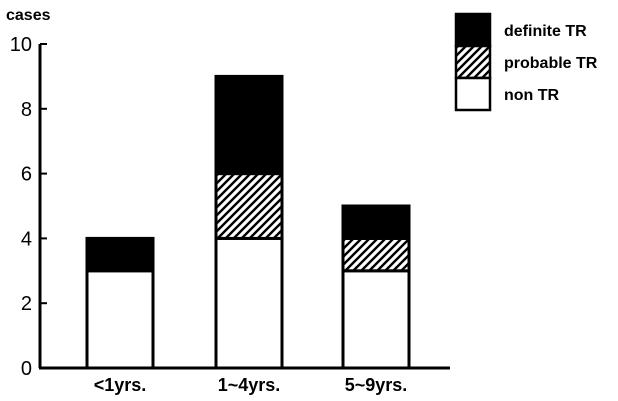 The image size is (618, 401). Describe the element at coordinates (551, 63) in the screenshot. I see `legend-label: probable TR` at that location.